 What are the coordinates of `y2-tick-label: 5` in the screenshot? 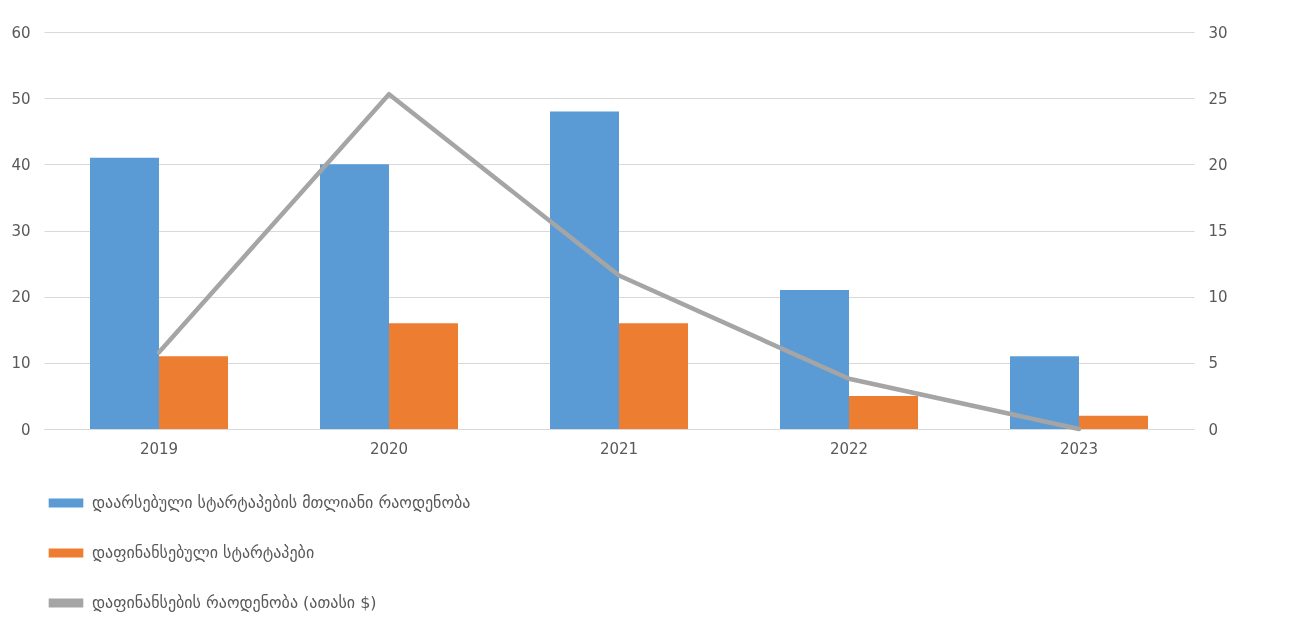 It's located at (1213, 363).